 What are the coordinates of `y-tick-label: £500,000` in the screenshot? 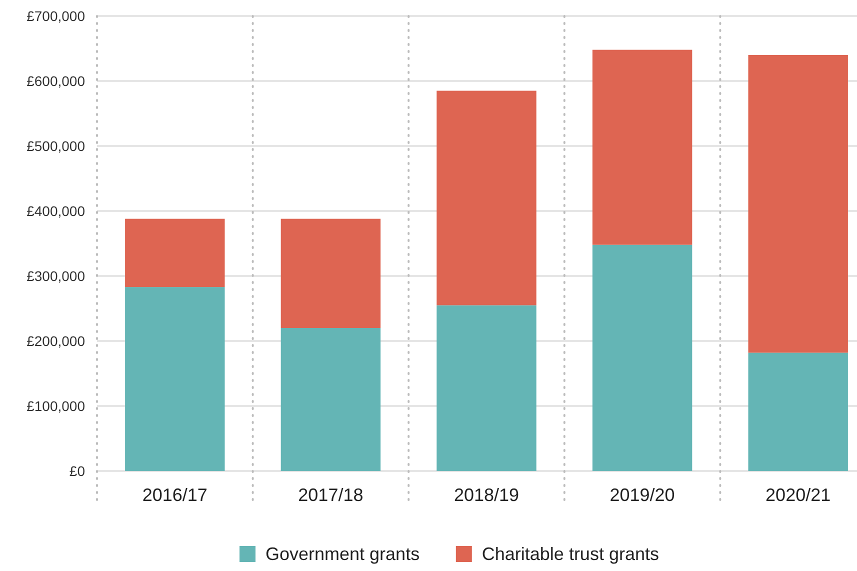 It's located at (56, 146).